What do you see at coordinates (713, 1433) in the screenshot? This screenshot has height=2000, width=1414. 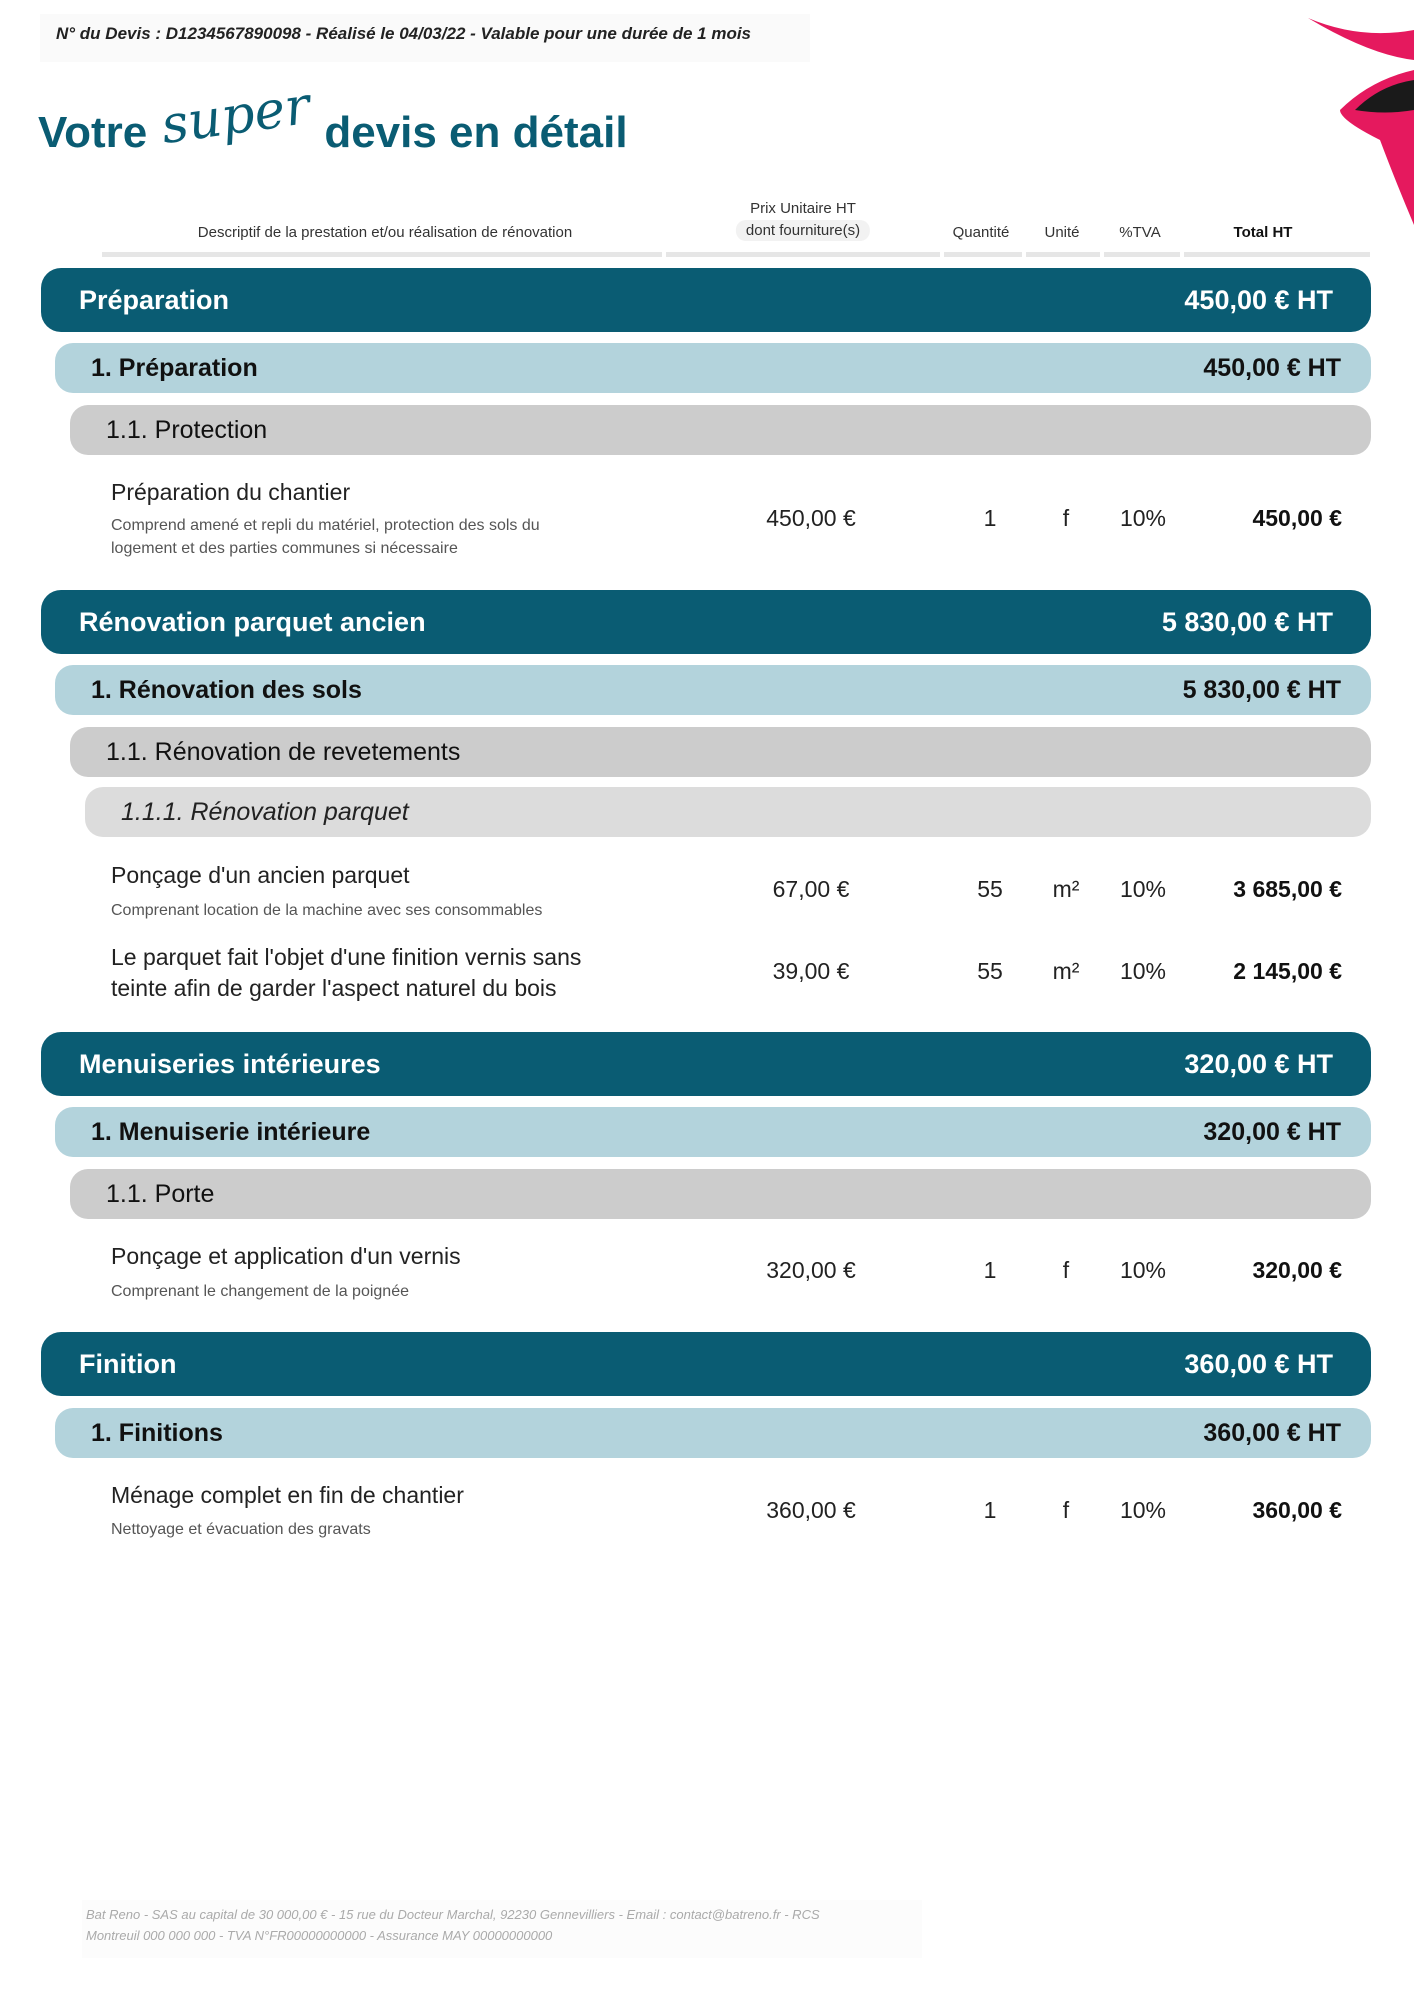 I see `subsection-header: 1. Finitions 360,00 € HT` at bounding box center [713, 1433].